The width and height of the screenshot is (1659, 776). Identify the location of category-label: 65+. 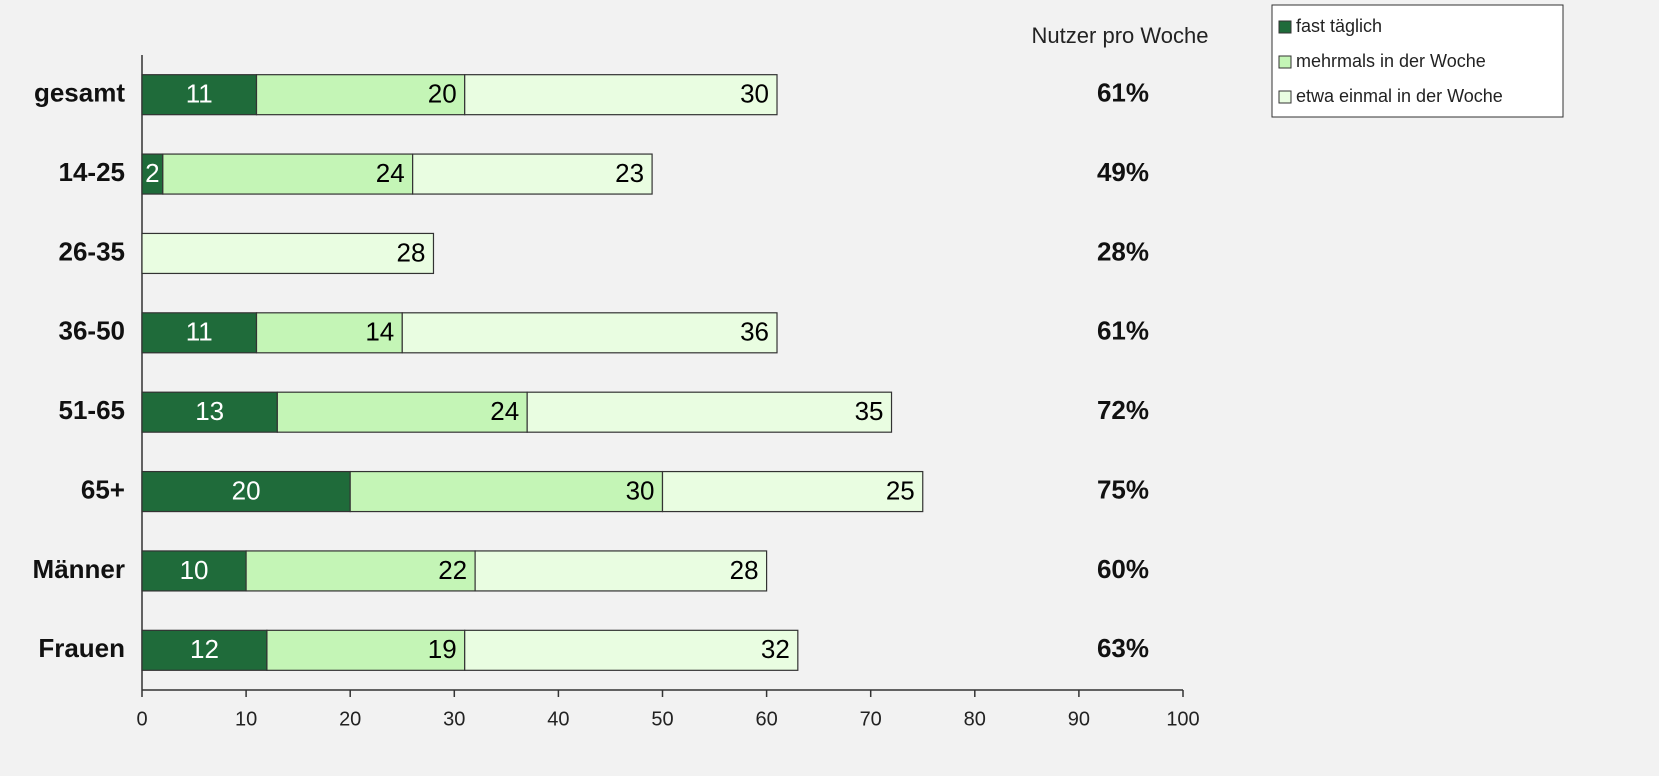
(103, 489).